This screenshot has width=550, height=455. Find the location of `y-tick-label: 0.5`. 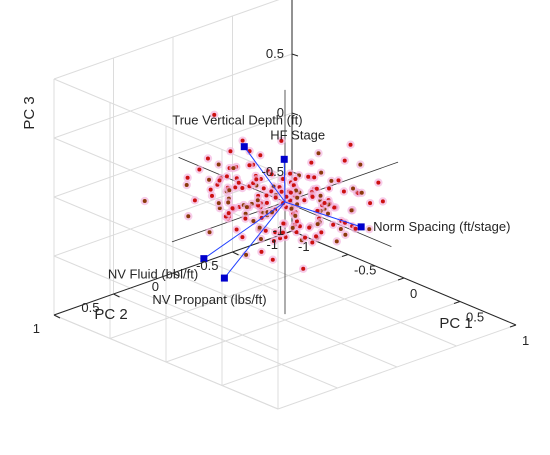

y-tick-label: 0.5 is located at coordinates (90, 307).